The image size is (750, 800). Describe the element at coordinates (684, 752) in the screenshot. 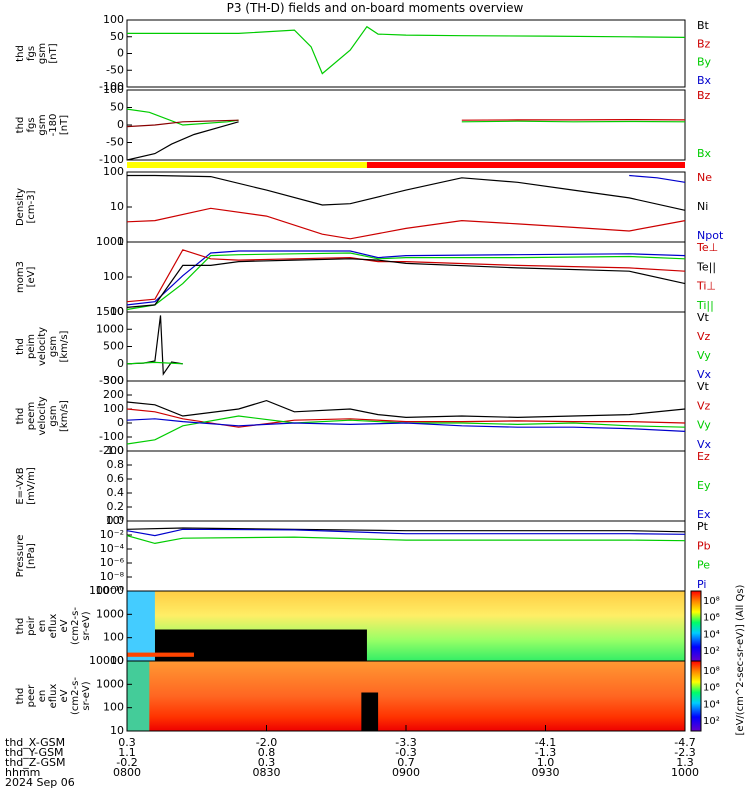

I see `orbit-row-value: -2.3` at that location.